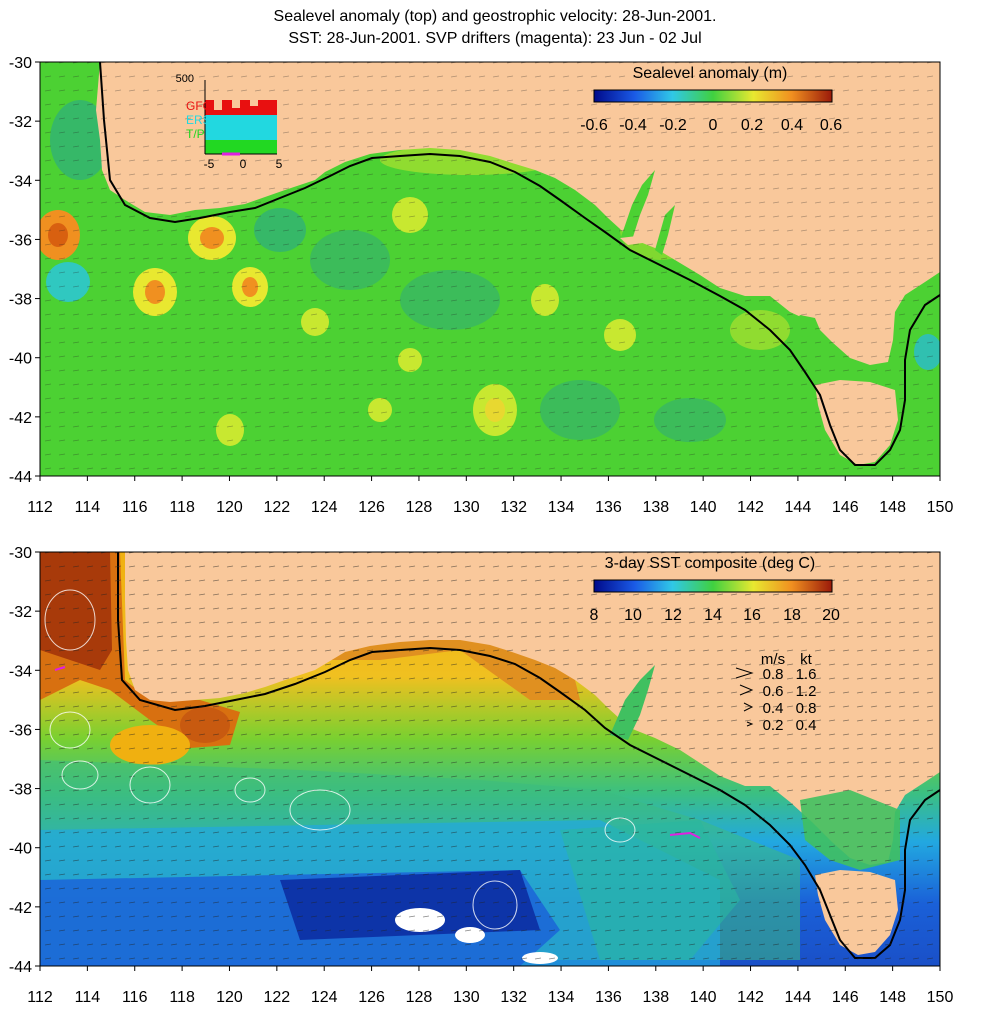 The width and height of the screenshot is (990, 1020). Describe the element at coordinates (752, 615) in the screenshot. I see `sst-colorbar-tick: 16` at that location.